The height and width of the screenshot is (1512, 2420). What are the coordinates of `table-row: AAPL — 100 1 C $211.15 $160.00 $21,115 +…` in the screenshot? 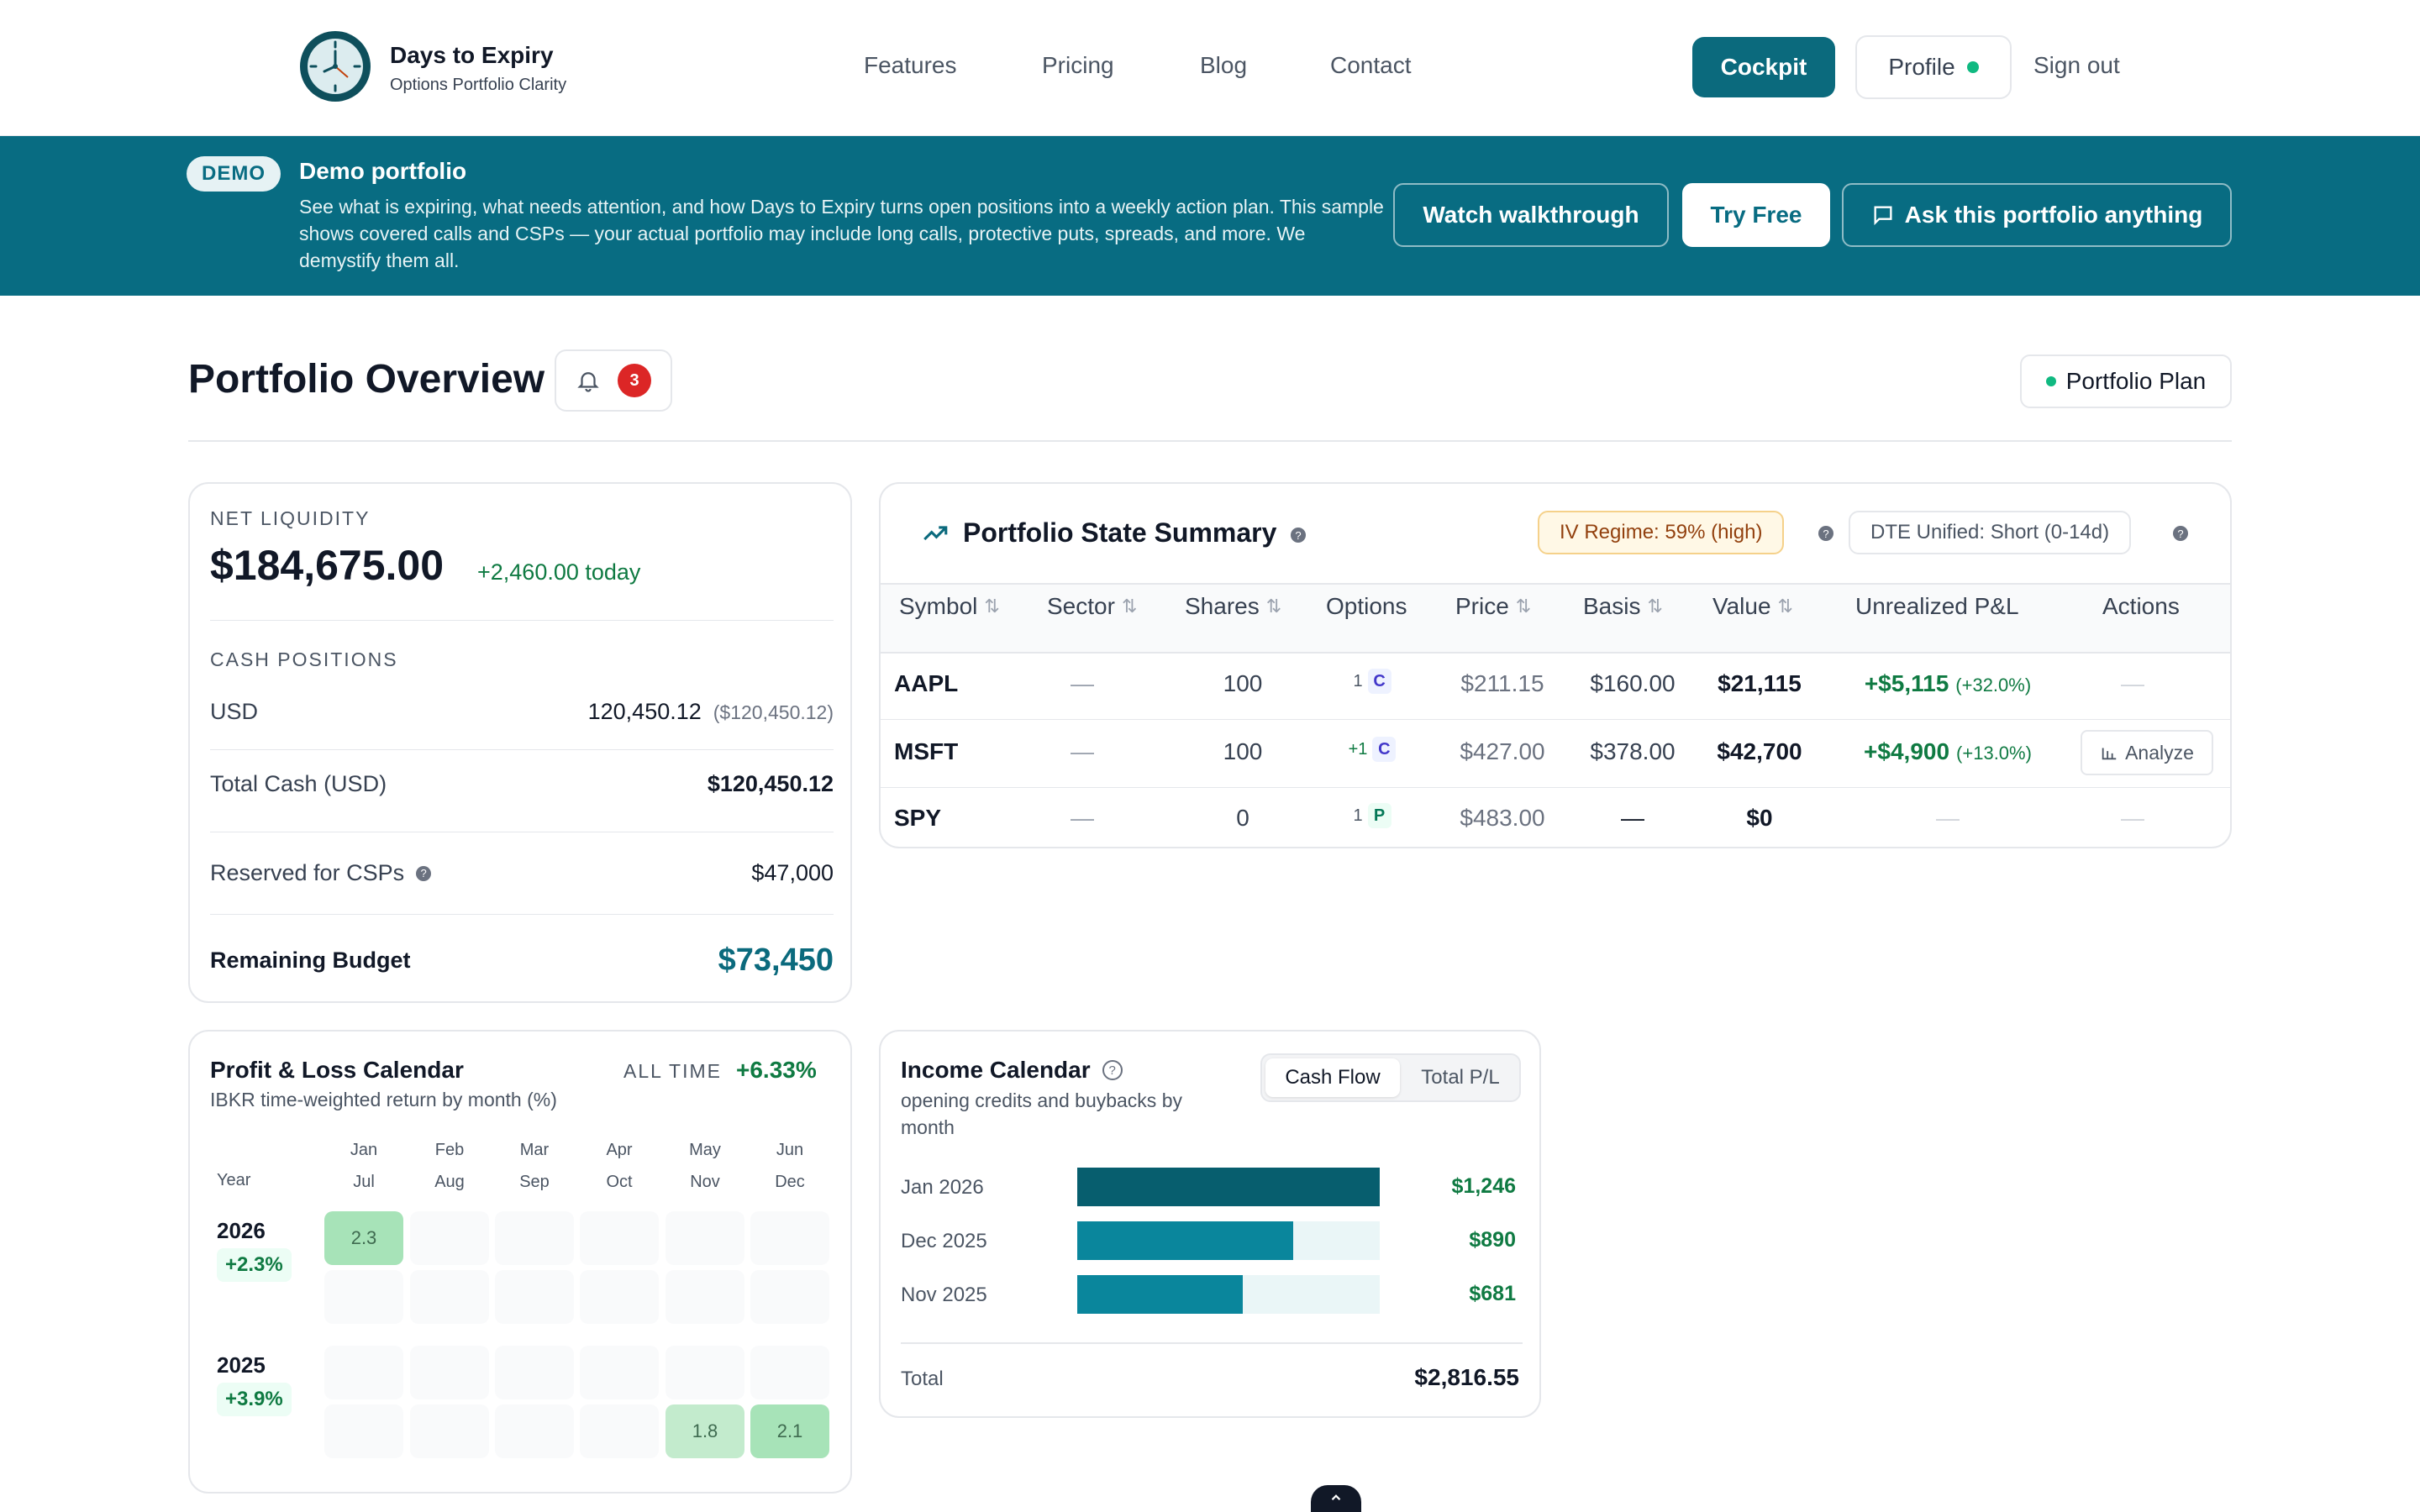 It's located at (1556, 686).